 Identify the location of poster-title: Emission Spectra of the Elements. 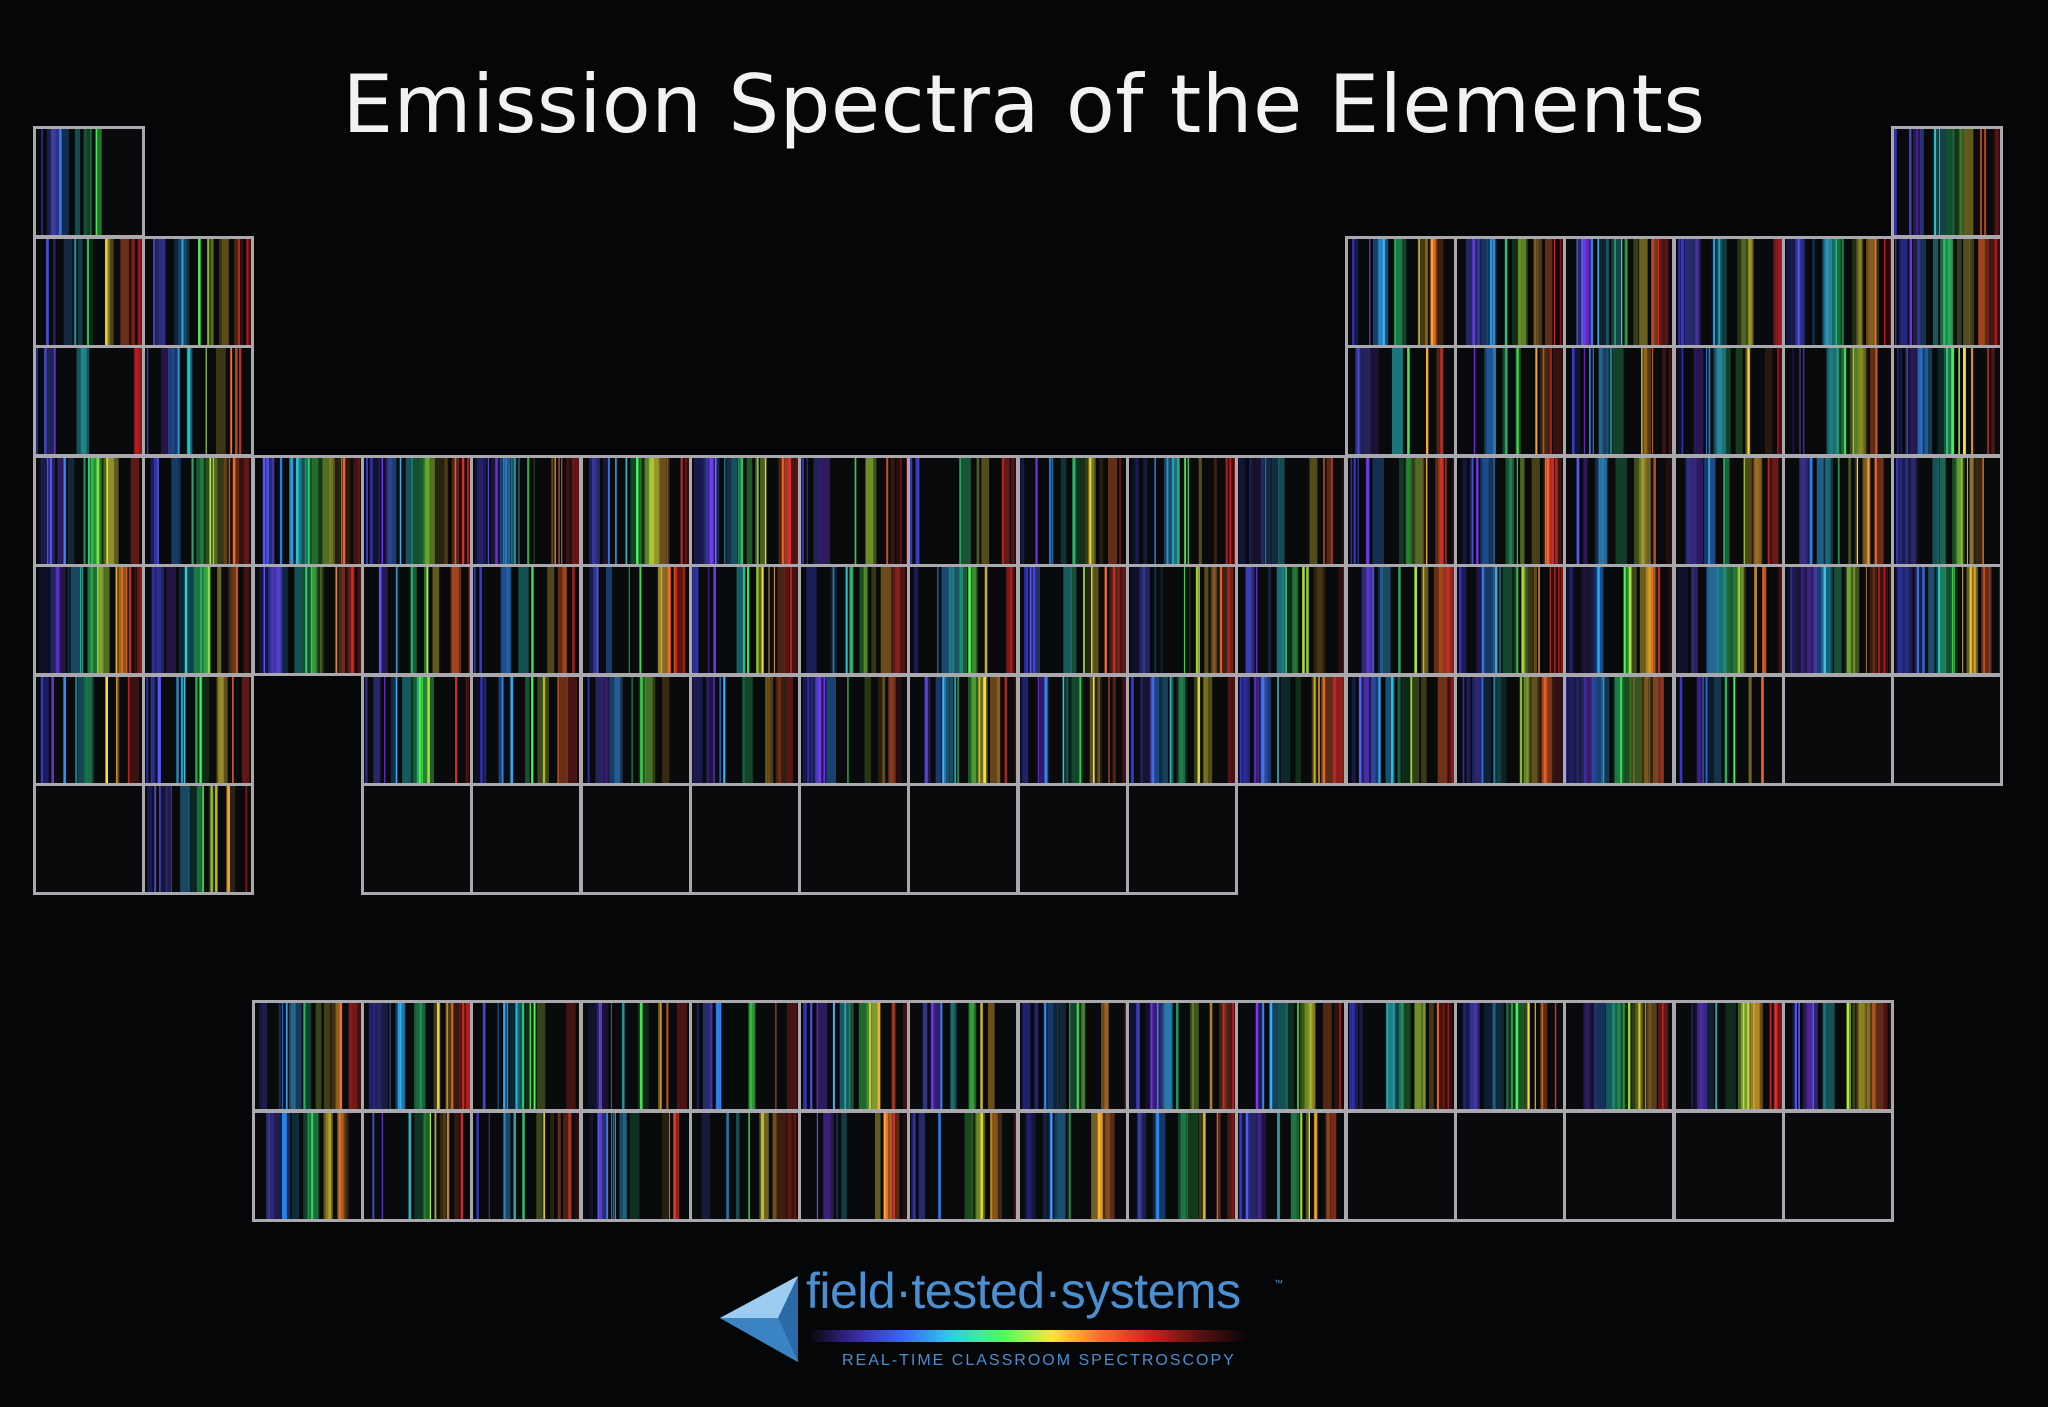
(1024, 104).